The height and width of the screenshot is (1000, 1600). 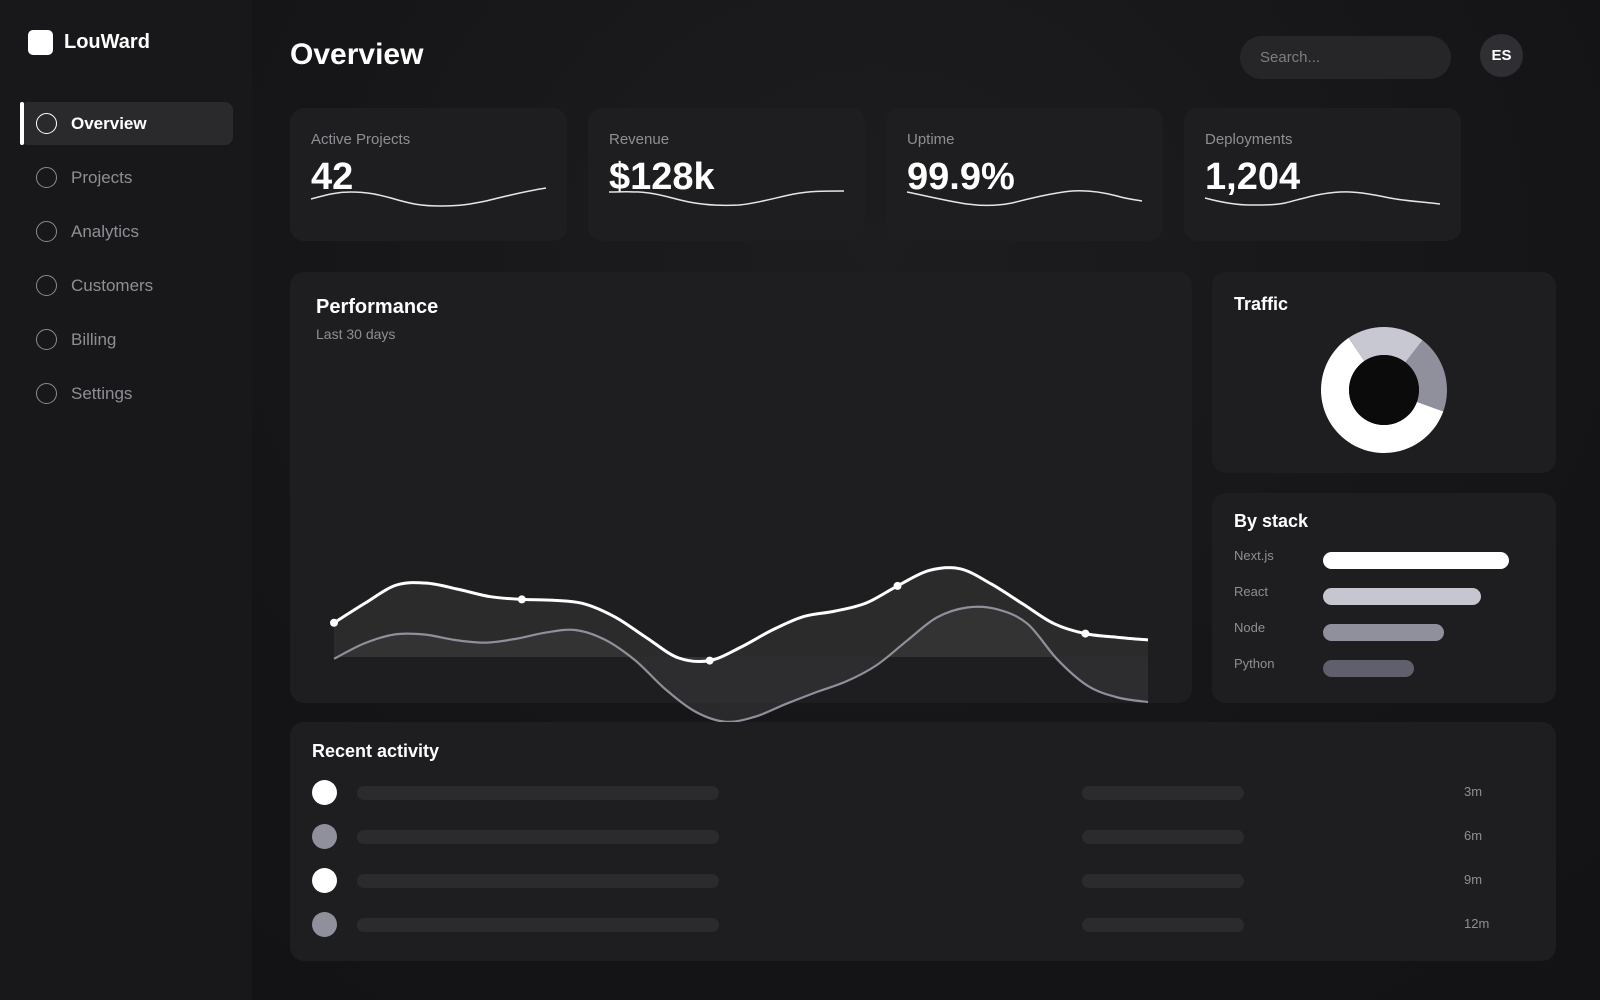 I want to click on stat-label: Revenue, so click(x=639, y=139).